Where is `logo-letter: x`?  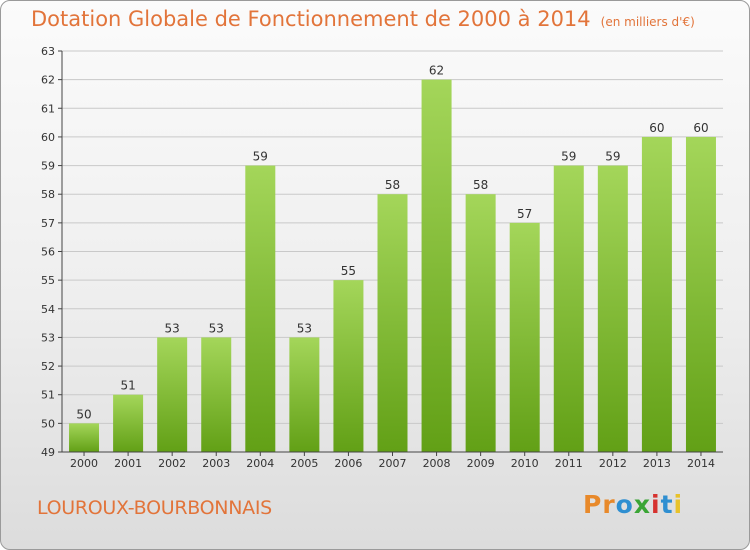
logo-letter: x is located at coordinates (642, 504).